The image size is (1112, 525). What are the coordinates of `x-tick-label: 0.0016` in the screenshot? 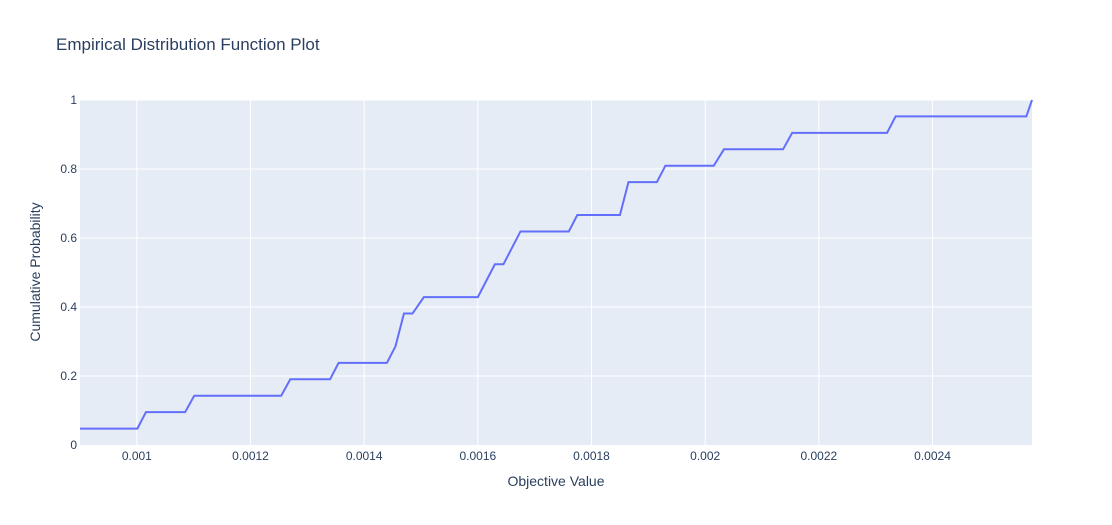 It's located at (477, 456).